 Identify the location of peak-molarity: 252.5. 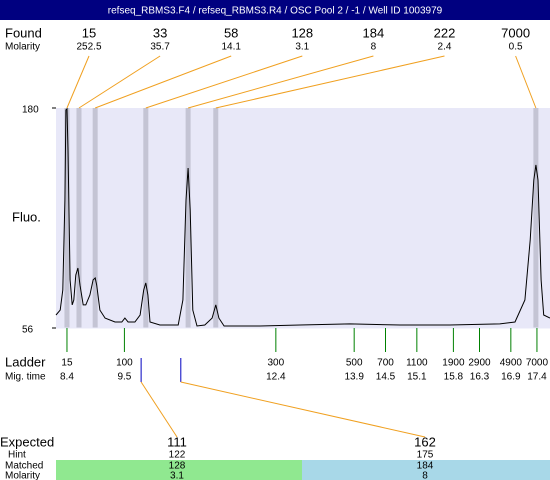
(88, 47).